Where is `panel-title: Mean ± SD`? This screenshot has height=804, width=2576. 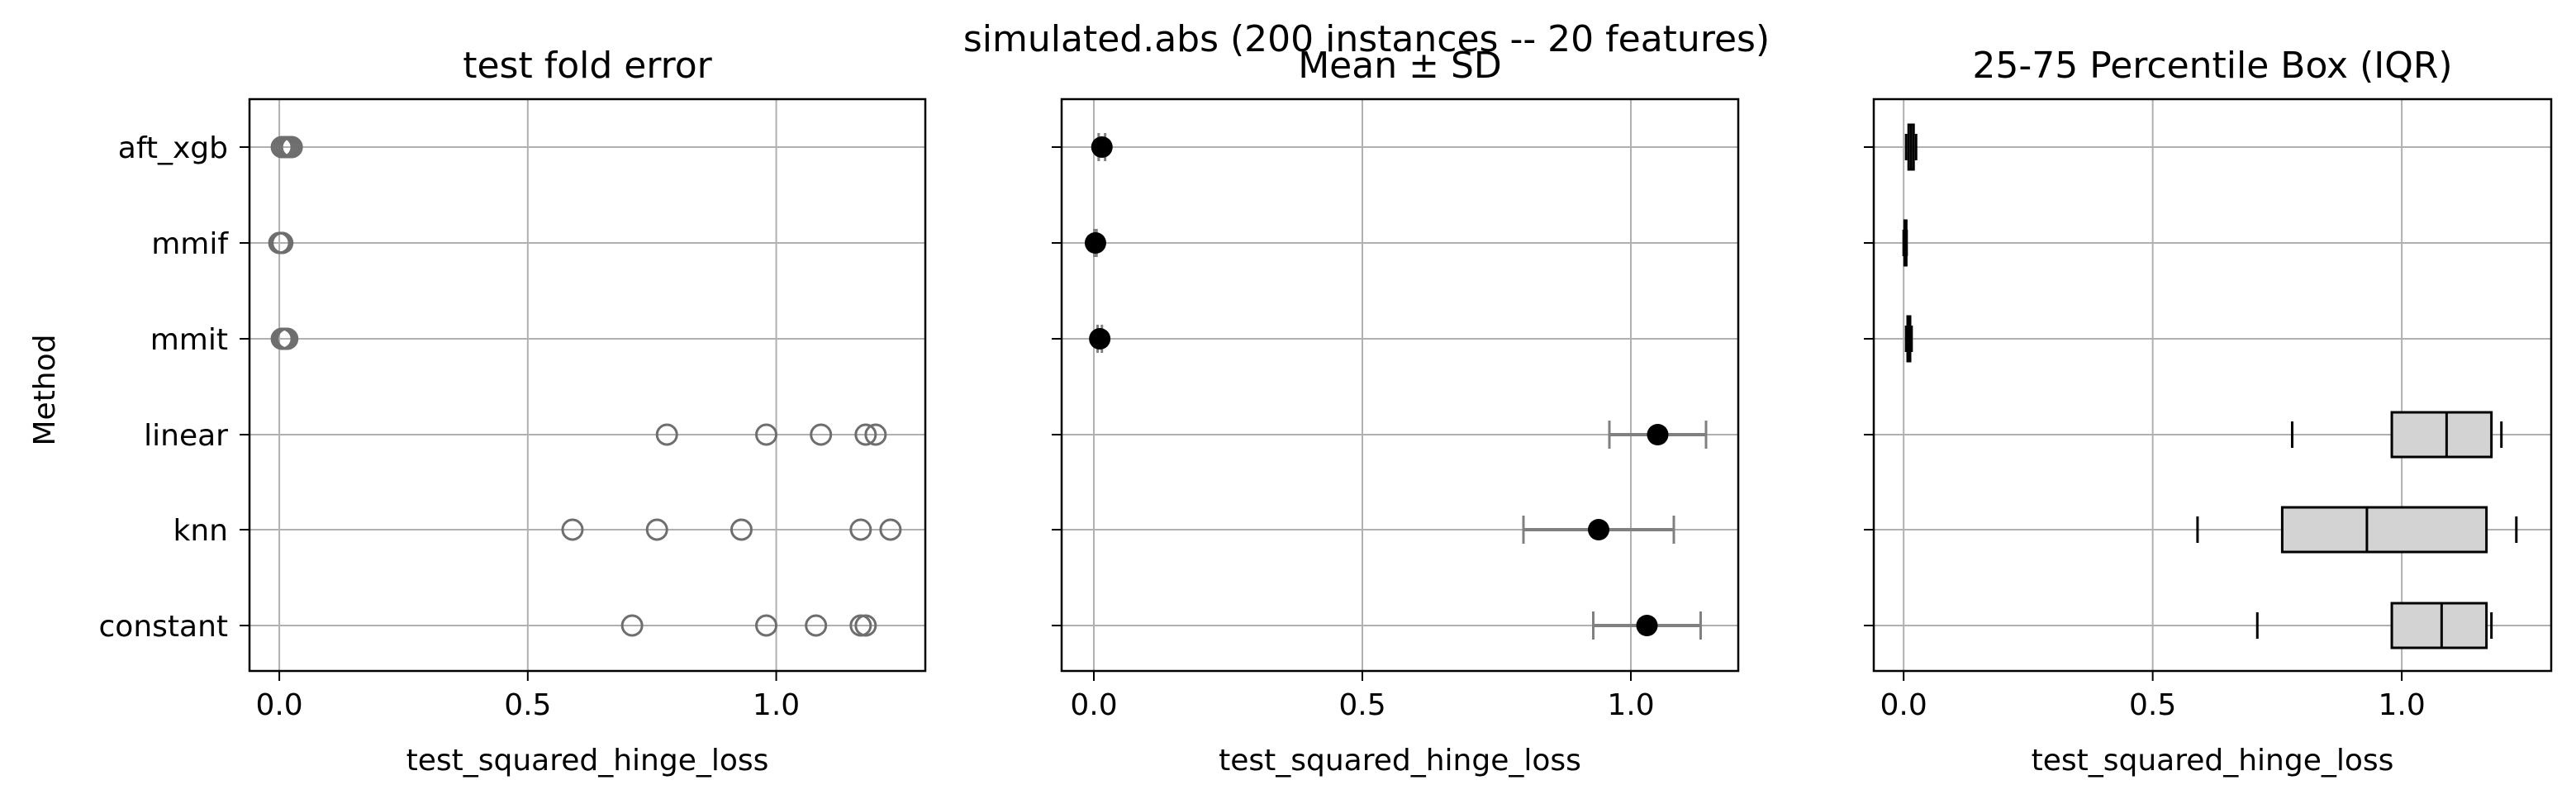 panel-title: Mean ± SD is located at coordinates (1400, 66).